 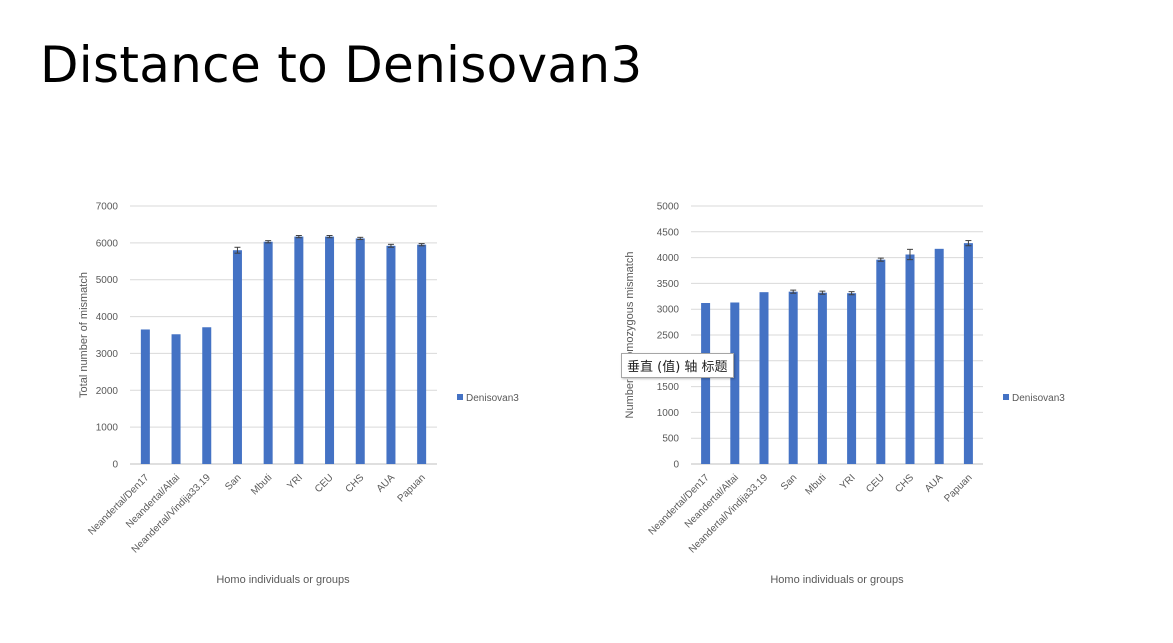 I want to click on homozygous-x-tick-label: YRI, so click(x=848, y=482).